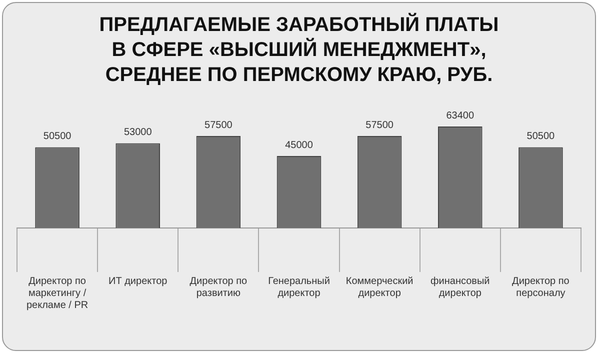 This screenshot has height=353, width=598. What do you see at coordinates (460, 287) in the screenshot?
I see `x-tick-label: финансовый директор` at bounding box center [460, 287].